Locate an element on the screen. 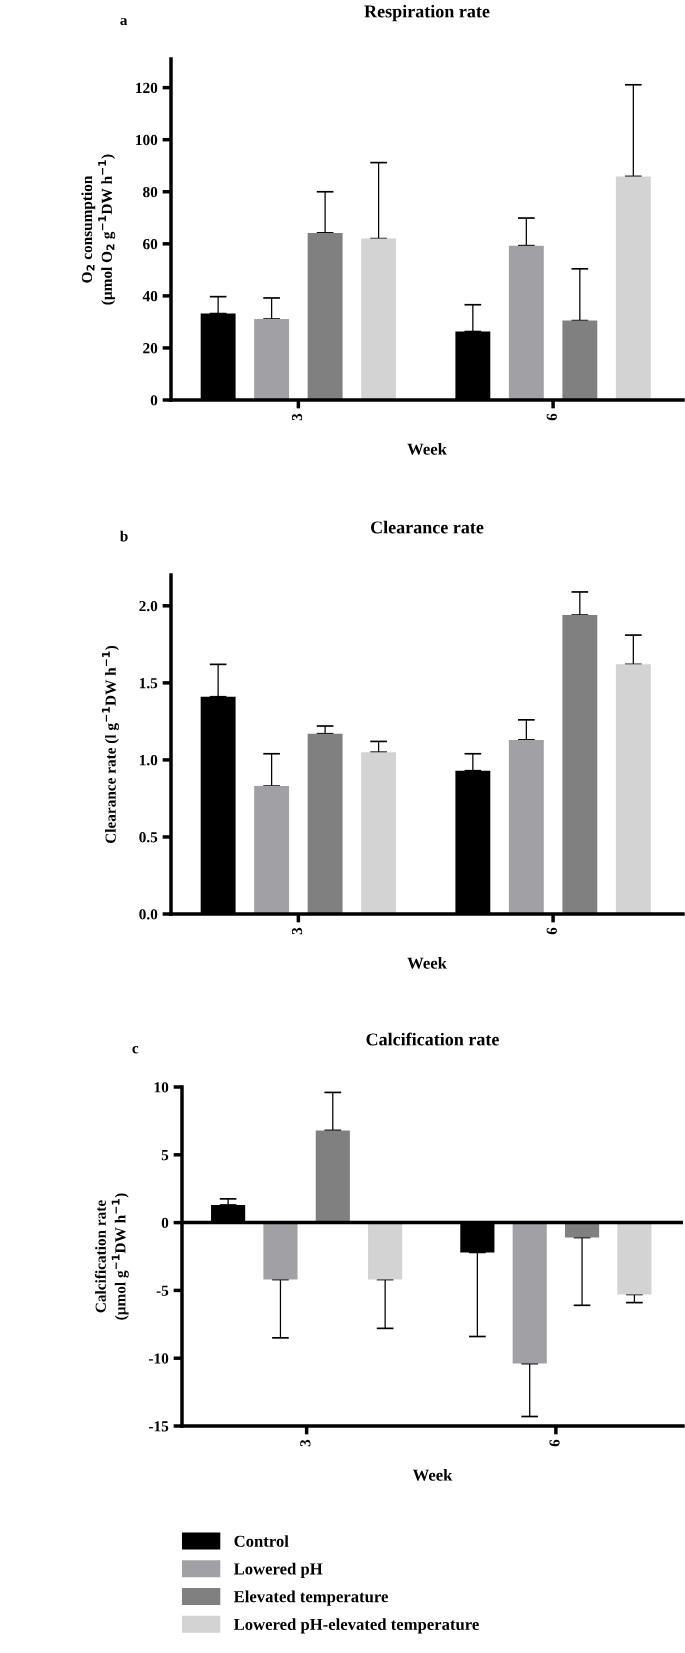 This screenshot has width=685, height=1653. text: b is located at coordinates (123, 536).